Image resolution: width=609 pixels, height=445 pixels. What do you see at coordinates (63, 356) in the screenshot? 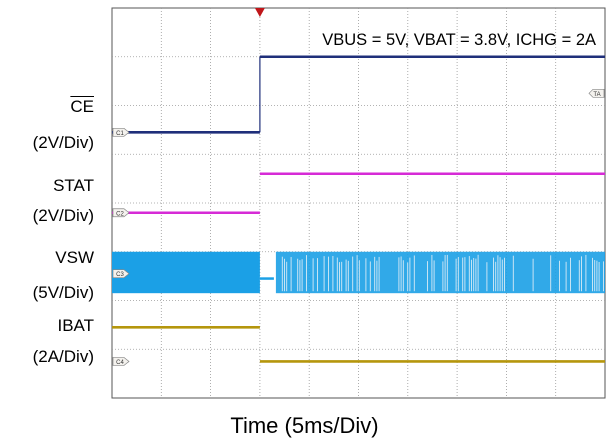
I see `ibat-scale-label: (2A/Div)` at bounding box center [63, 356].